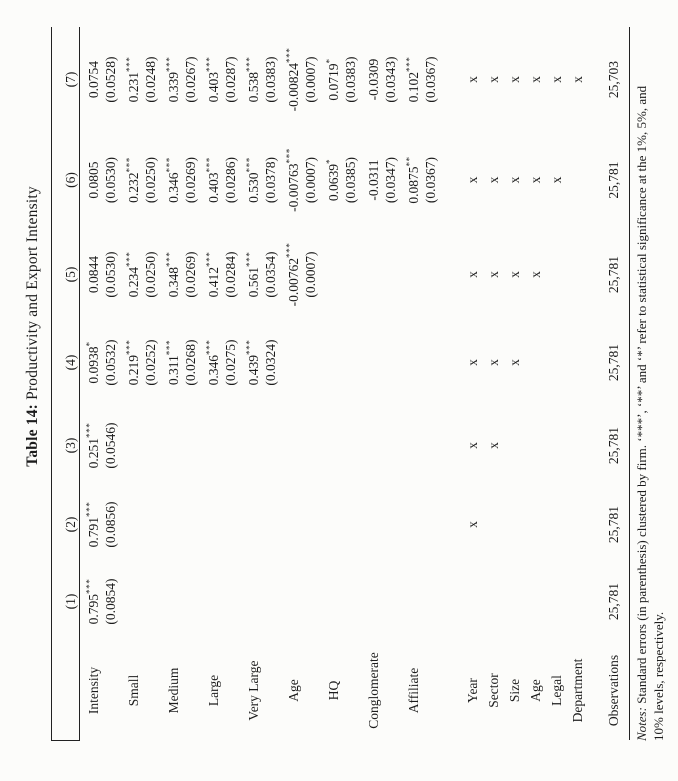  Describe the element at coordinates (535, 384) in the screenshot. I see `fixed-effect-row: Age x x x` at that location.